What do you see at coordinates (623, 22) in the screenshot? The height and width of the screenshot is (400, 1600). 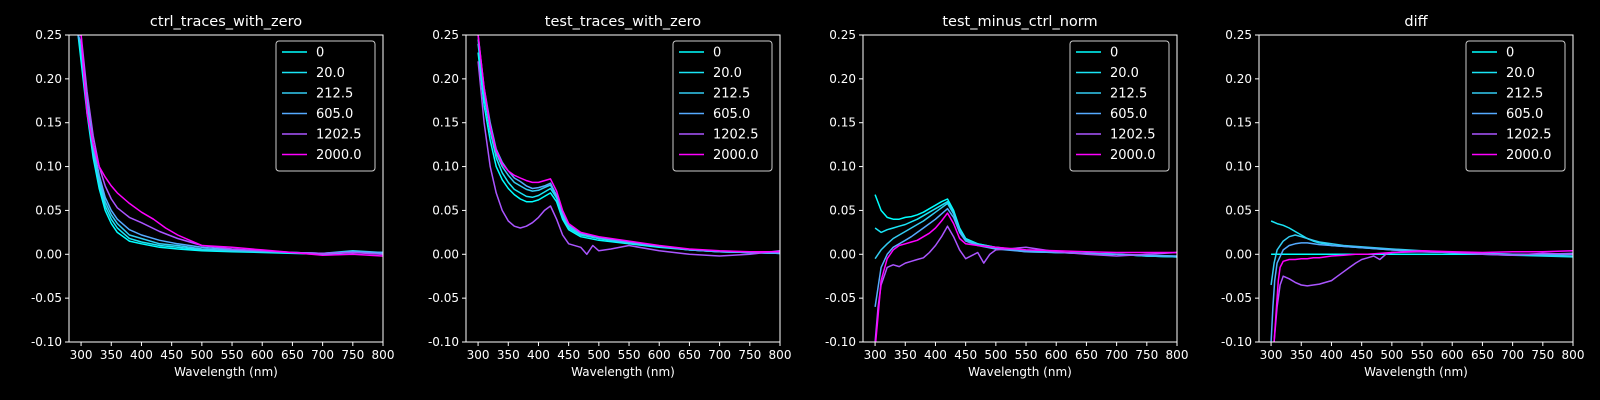 I see `chart-title: test_traces_with_zero` at bounding box center [623, 22].